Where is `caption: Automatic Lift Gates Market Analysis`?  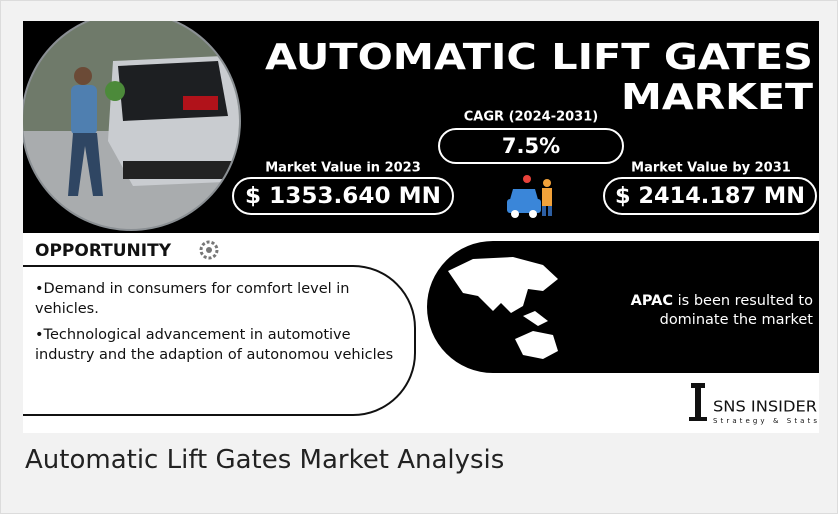 caption: Automatic Lift Gates Market Analysis is located at coordinates (265, 460).